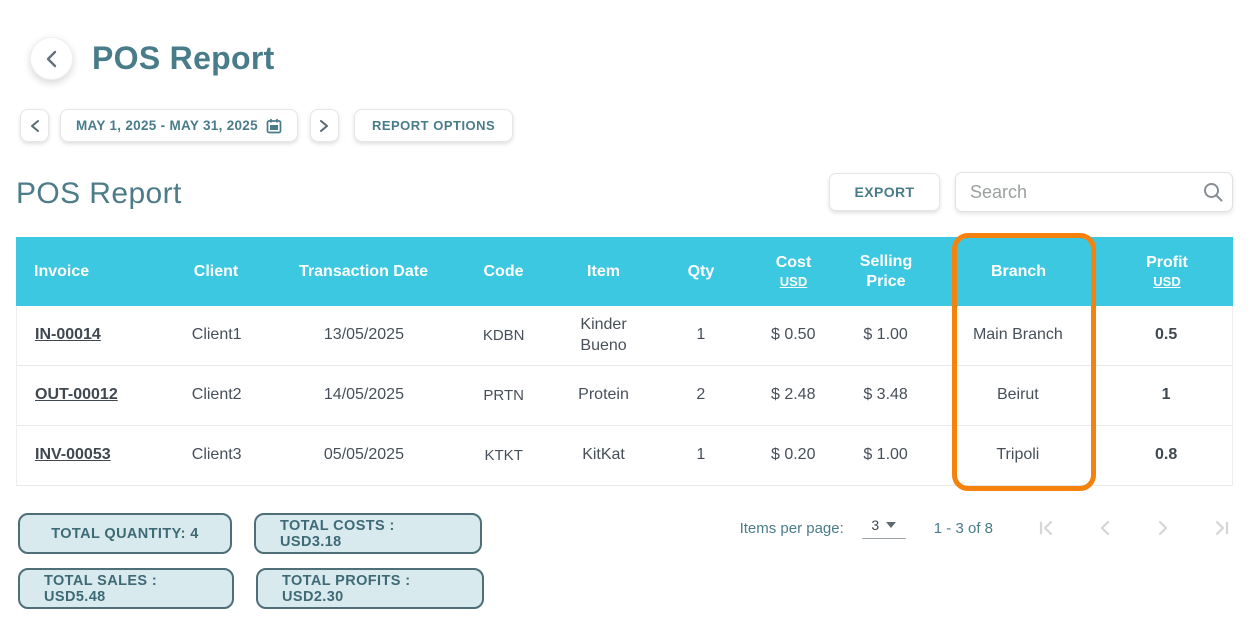 Image resolution: width=1250 pixels, height=627 pixels. What do you see at coordinates (216, 271) in the screenshot?
I see `column-header-client: Client` at bounding box center [216, 271].